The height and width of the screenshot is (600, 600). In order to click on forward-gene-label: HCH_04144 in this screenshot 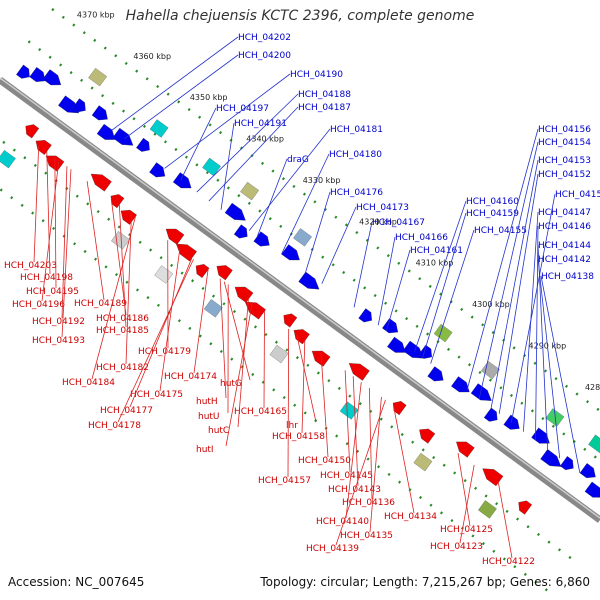, I will do `click(564, 246)`.